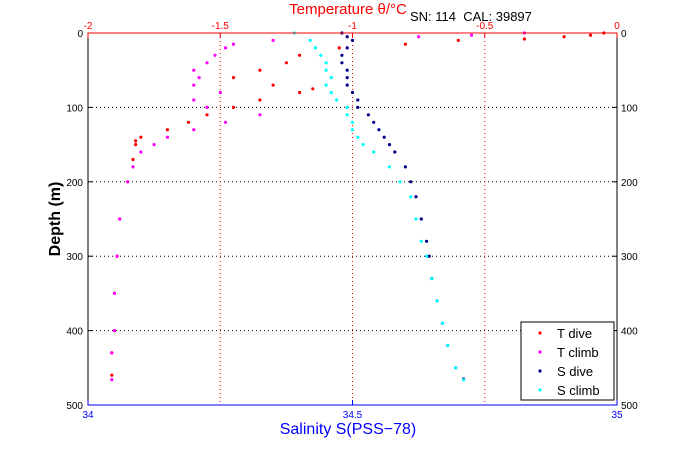 Image resolution: width=681 pixels, height=454 pixels. Describe the element at coordinates (578, 390) in the screenshot. I see `legend-label: S climb` at that location.